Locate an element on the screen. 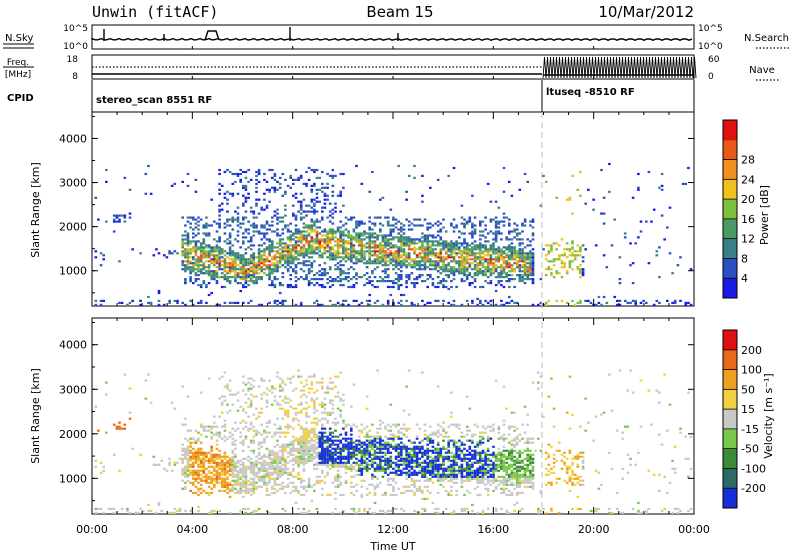 The height and width of the screenshot is (558, 800). nsearch-label: N.Search is located at coordinates (766, 38).